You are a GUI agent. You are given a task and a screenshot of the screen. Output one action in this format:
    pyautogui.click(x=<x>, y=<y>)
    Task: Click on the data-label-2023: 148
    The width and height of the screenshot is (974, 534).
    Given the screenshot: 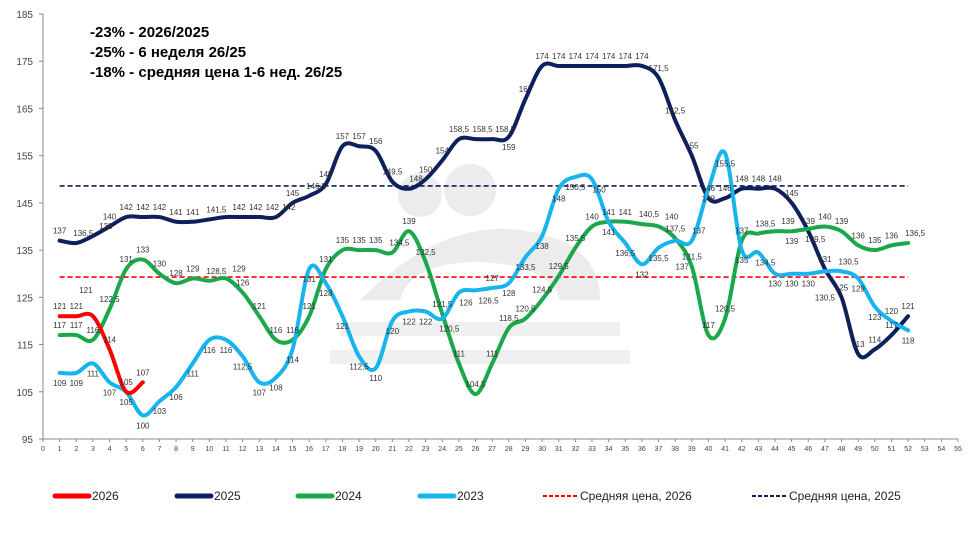 What is the action you would take?
    pyautogui.click(x=559, y=199)
    